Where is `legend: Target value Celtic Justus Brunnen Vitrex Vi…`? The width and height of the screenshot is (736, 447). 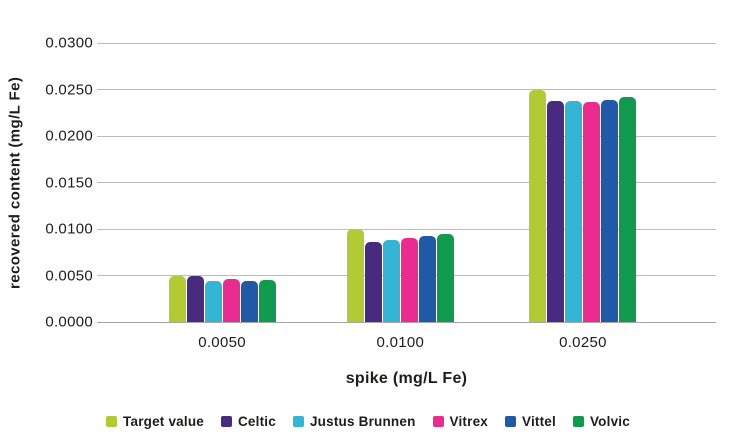 legend: Target value Celtic Justus Brunnen Vitrex Vi… is located at coordinates (368, 421).